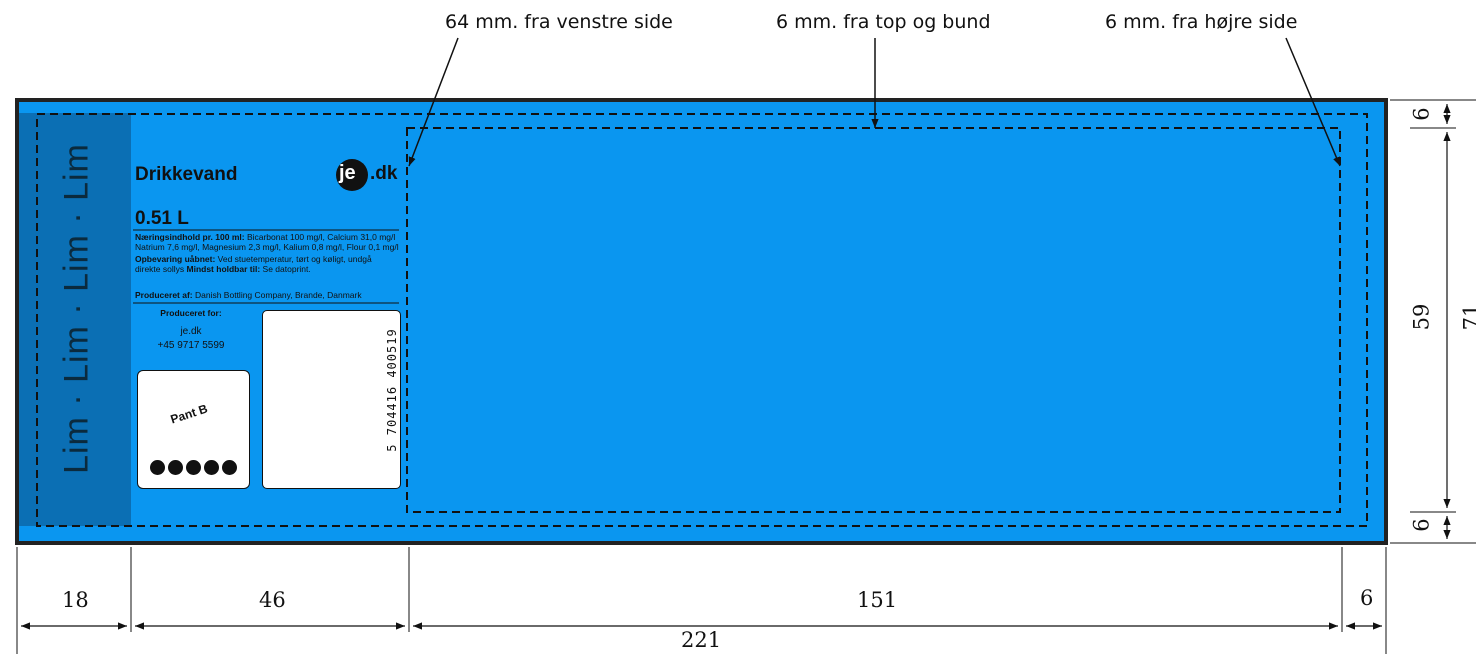 This screenshot has height=654, width=1476. What do you see at coordinates (347, 173) in the screenshot?
I see `logo-je: je` at bounding box center [347, 173].